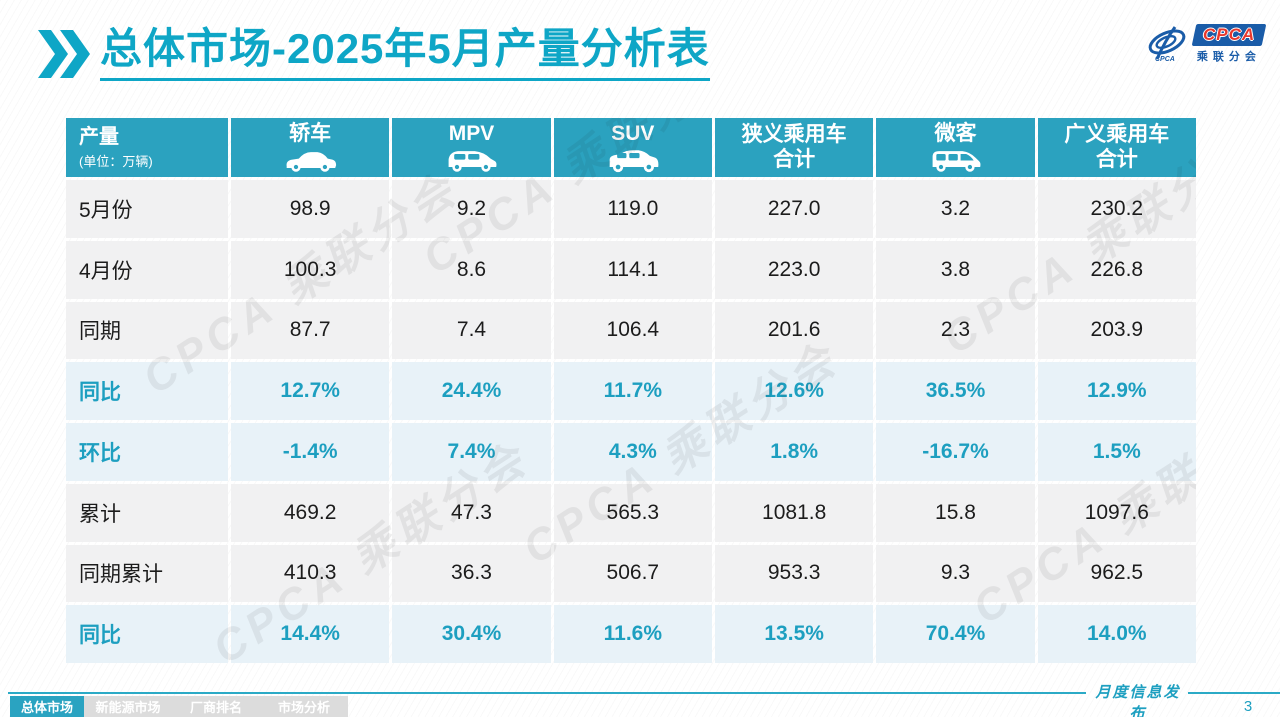 The image size is (1280, 717). I want to click on page-title: 总体市场-2025年5月产量分析表, so click(405, 53).